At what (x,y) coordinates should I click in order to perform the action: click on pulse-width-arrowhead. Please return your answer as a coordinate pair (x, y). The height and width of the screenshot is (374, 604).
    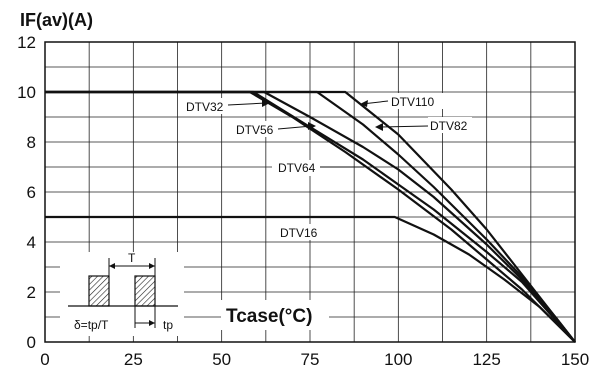
    Looking at the image, I should click on (152, 323).